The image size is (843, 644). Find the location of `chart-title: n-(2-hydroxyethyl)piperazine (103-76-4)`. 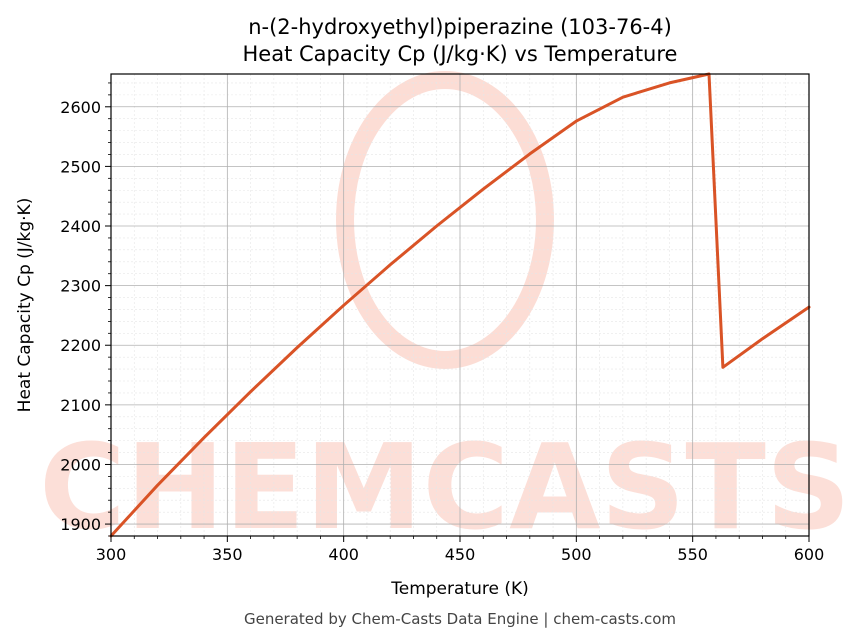

chart-title: n-(2-hydroxyethyl)piperazine (103-76-4) is located at coordinates (460, 27).